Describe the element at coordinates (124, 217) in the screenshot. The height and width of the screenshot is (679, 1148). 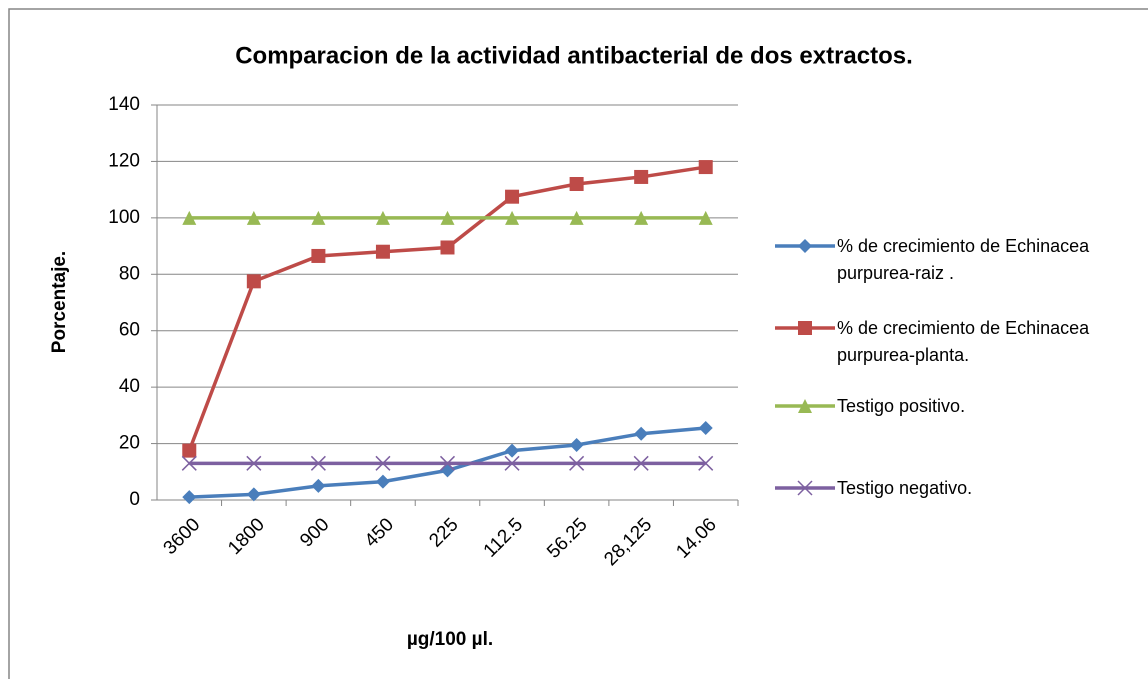
I see `y-tick-label: 100` at that location.